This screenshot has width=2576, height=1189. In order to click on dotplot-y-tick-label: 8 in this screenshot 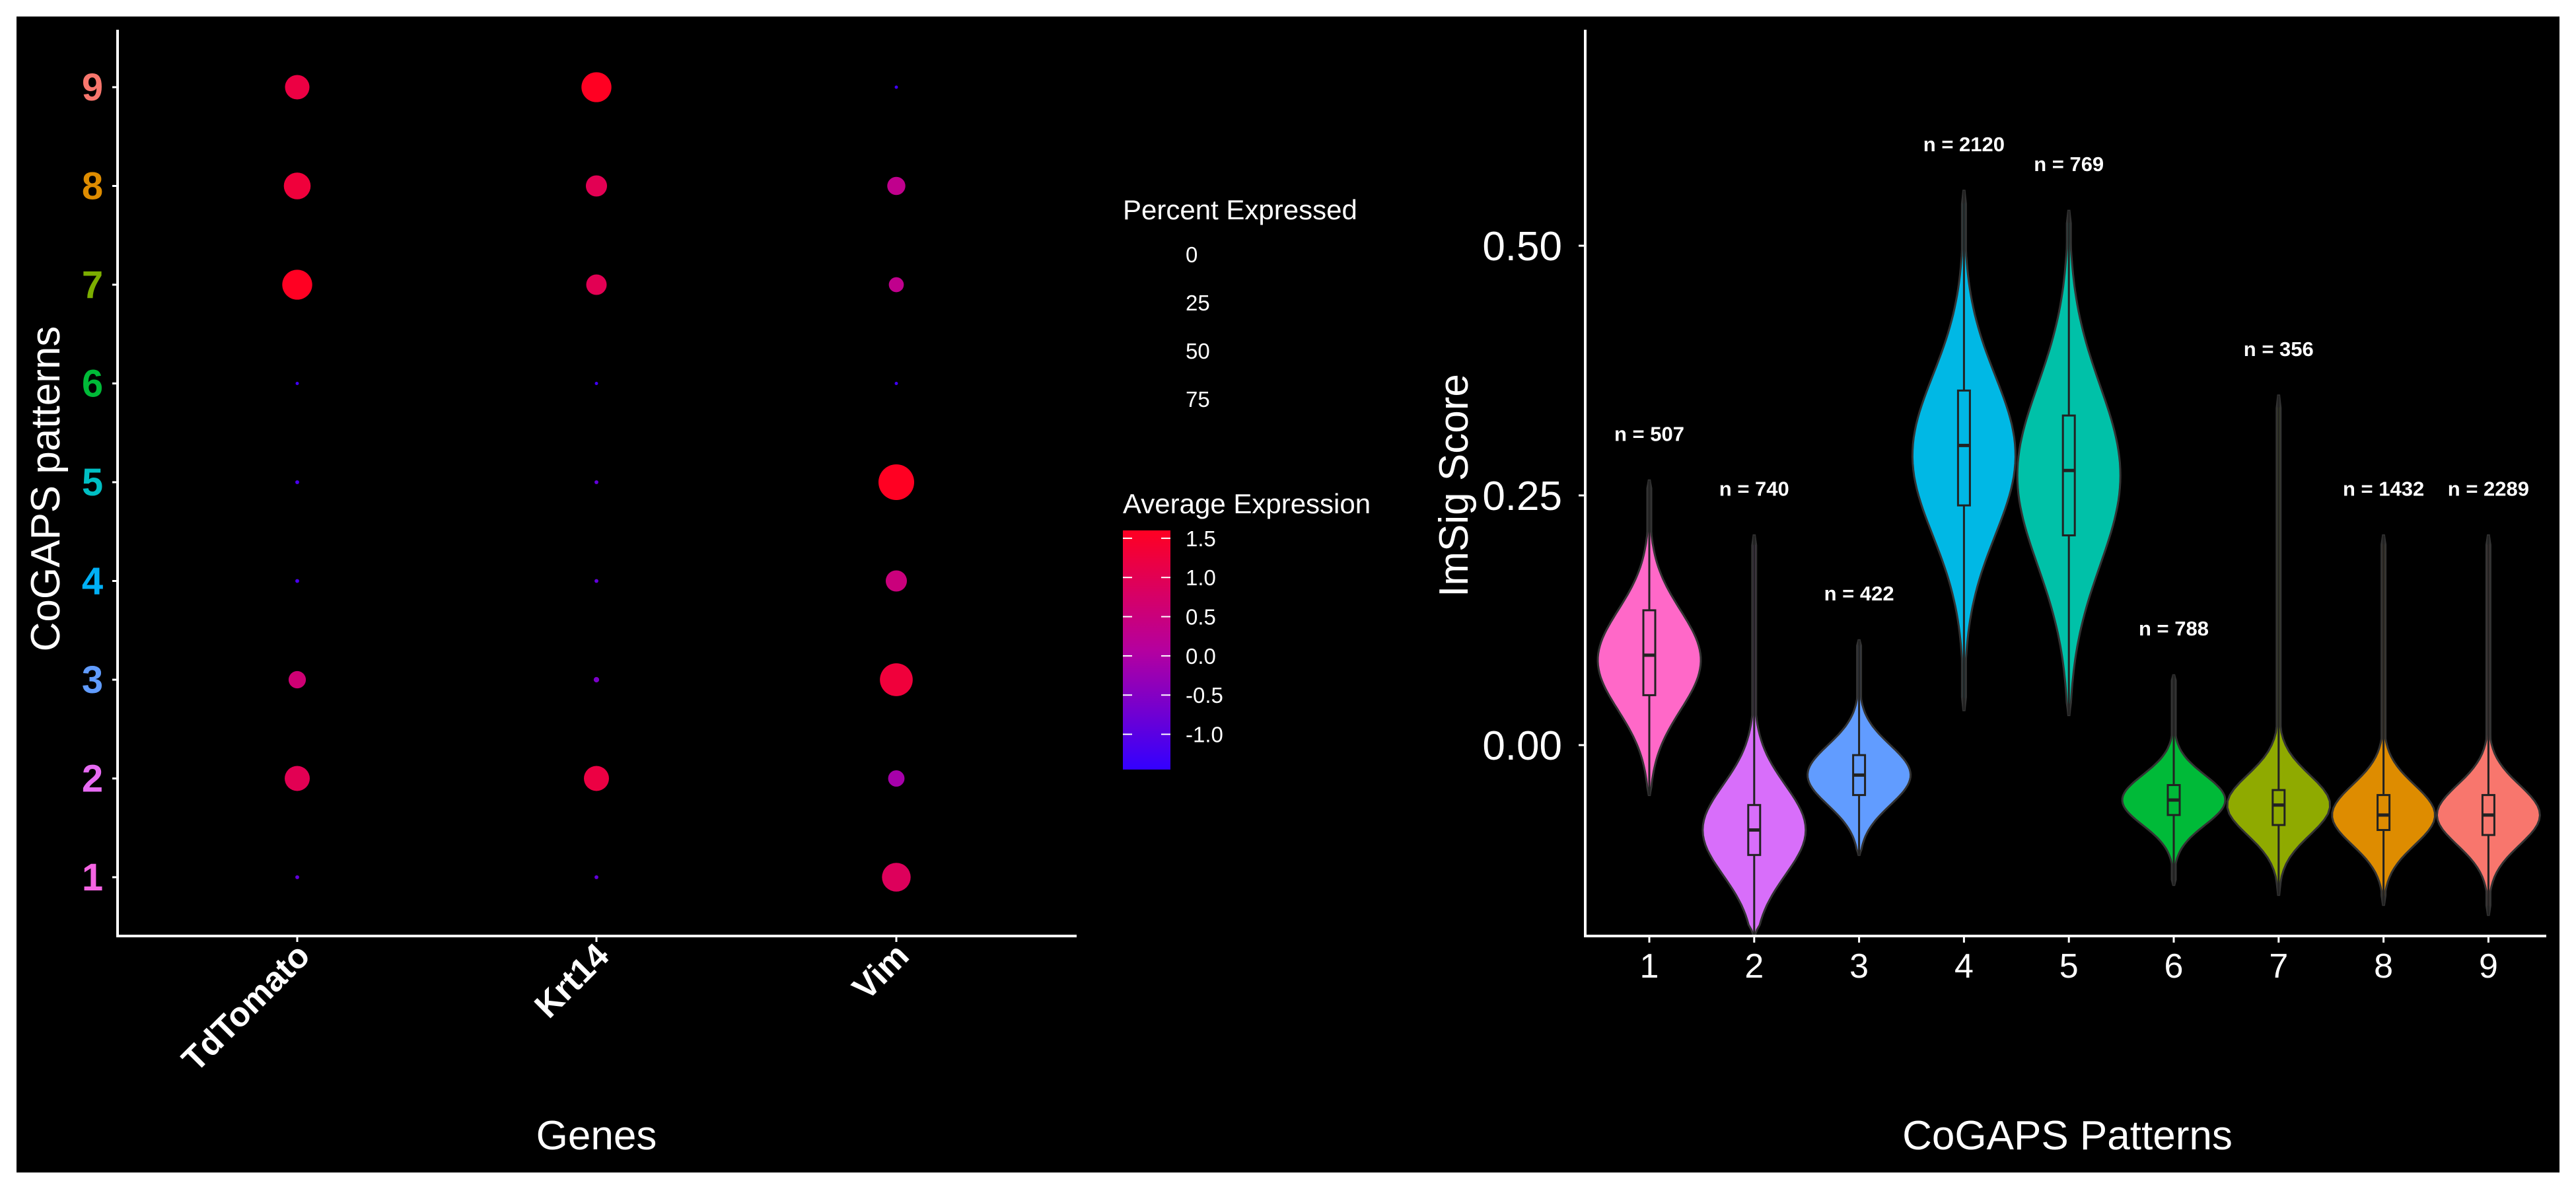, I will do `click(93, 186)`.